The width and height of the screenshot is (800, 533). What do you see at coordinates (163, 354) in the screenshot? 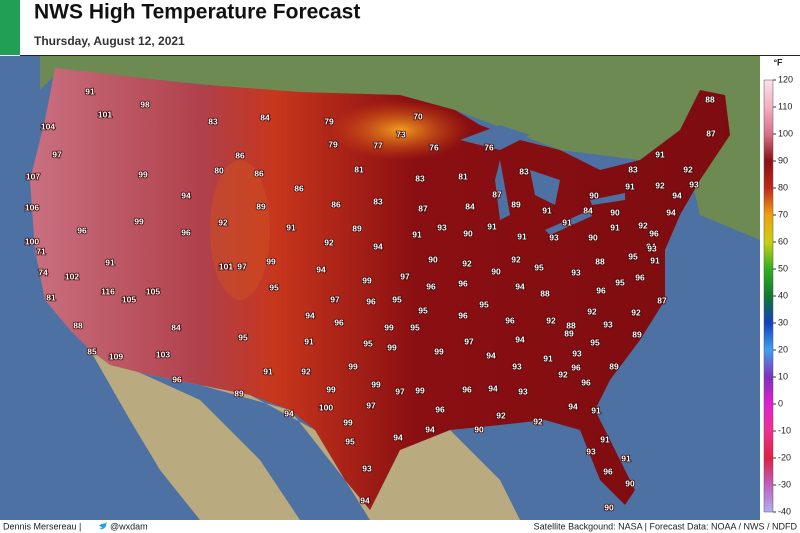
I see `temperature-label: 103` at bounding box center [163, 354].